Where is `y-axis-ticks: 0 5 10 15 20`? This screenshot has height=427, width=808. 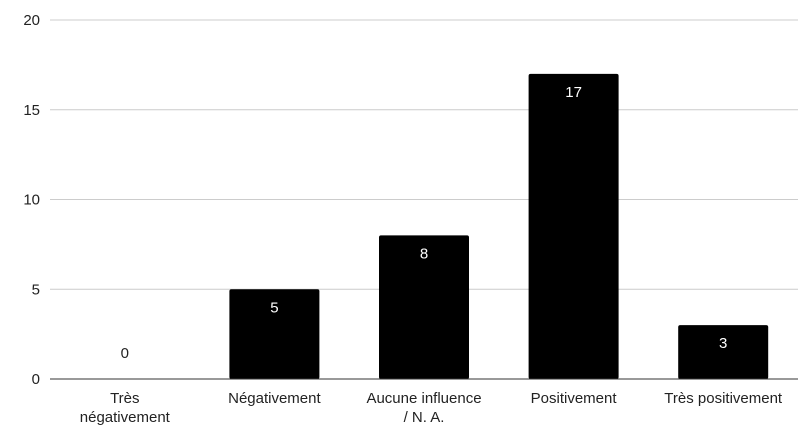 y-axis-ticks: 0 5 10 15 20 is located at coordinates (31, 200).